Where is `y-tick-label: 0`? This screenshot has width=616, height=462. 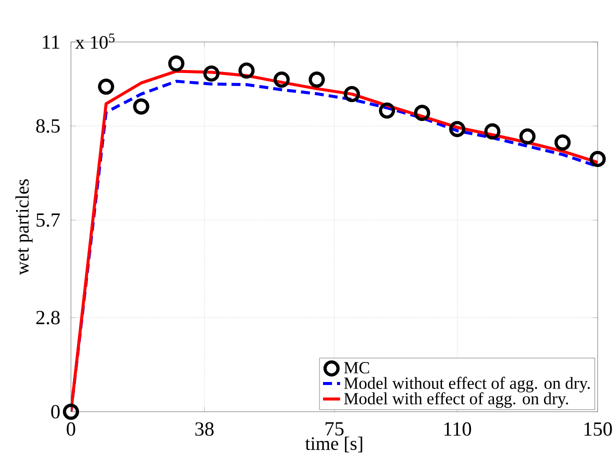
y-tick-label: 0 is located at coordinates (55, 412).